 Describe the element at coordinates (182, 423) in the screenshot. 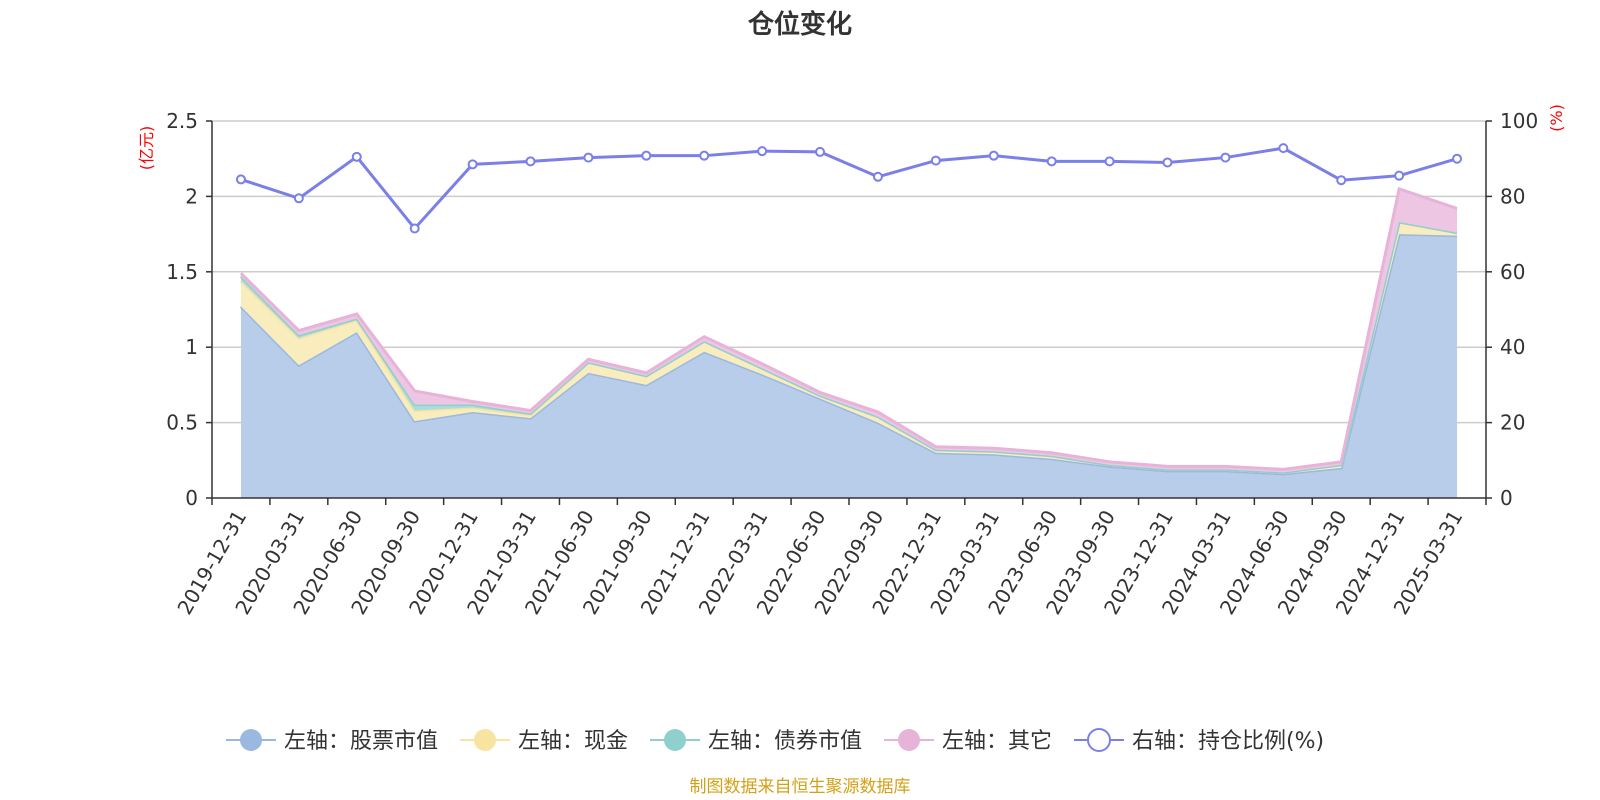

I see `left-axis-tick-label: 0.5` at that location.